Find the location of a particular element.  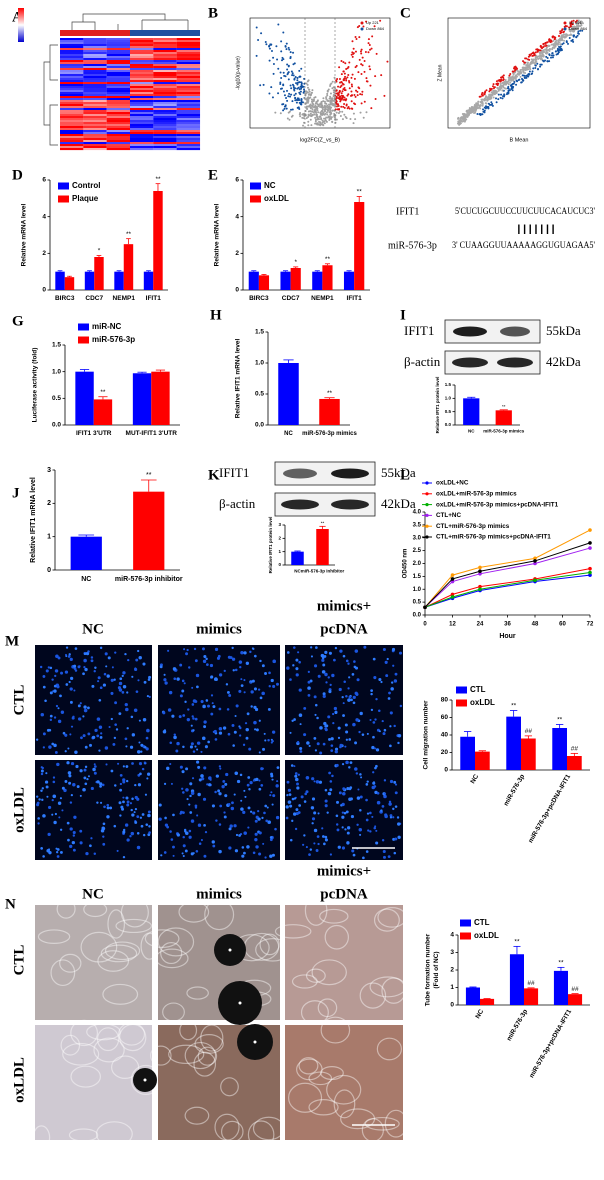

y-tick-label: 0.0 is located at coordinates (417, 616).